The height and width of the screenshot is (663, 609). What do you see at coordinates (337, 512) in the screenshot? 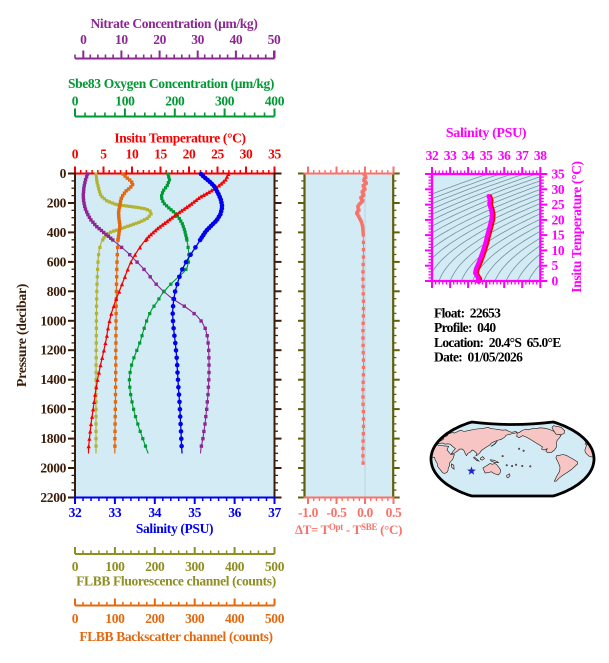
I see `svg-text: -0.5` at bounding box center [337, 512].